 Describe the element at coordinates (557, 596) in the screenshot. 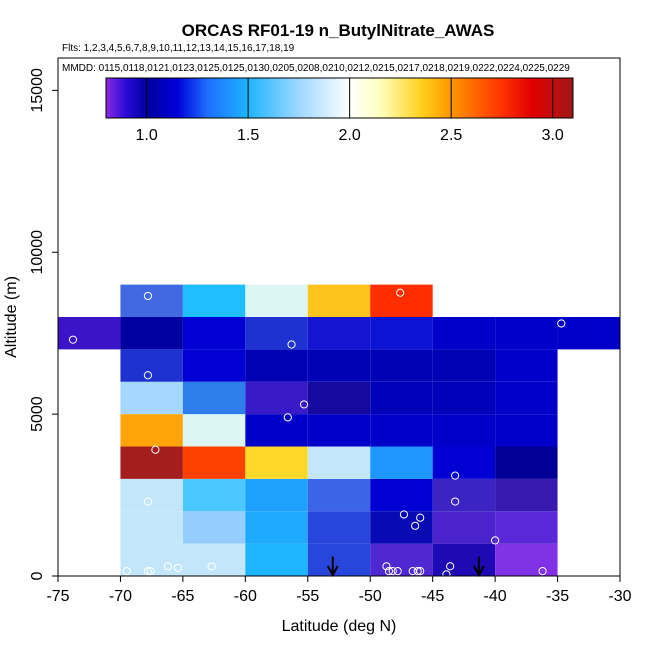

I see `x-tick-label: -35` at that location.